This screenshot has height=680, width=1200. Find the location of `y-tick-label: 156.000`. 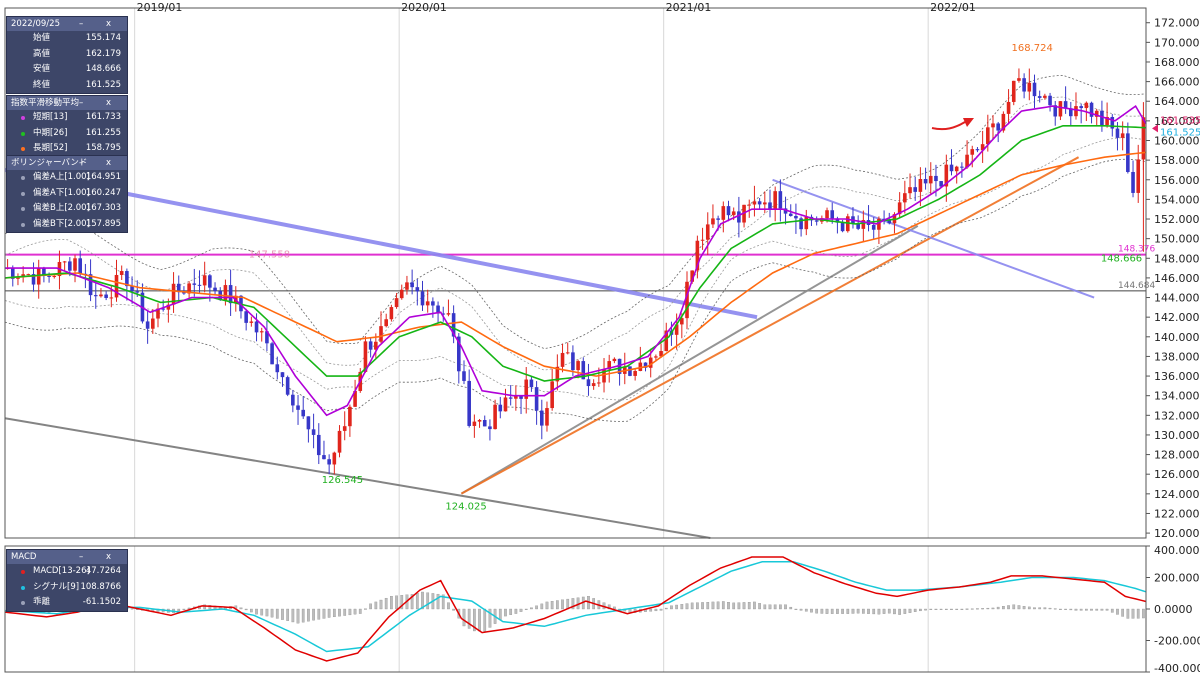

y-tick-label: 156.000 is located at coordinates (1177, 180).